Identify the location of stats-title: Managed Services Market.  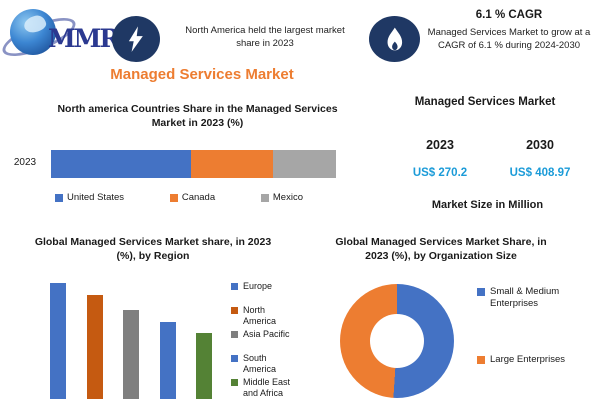
(485, 102).